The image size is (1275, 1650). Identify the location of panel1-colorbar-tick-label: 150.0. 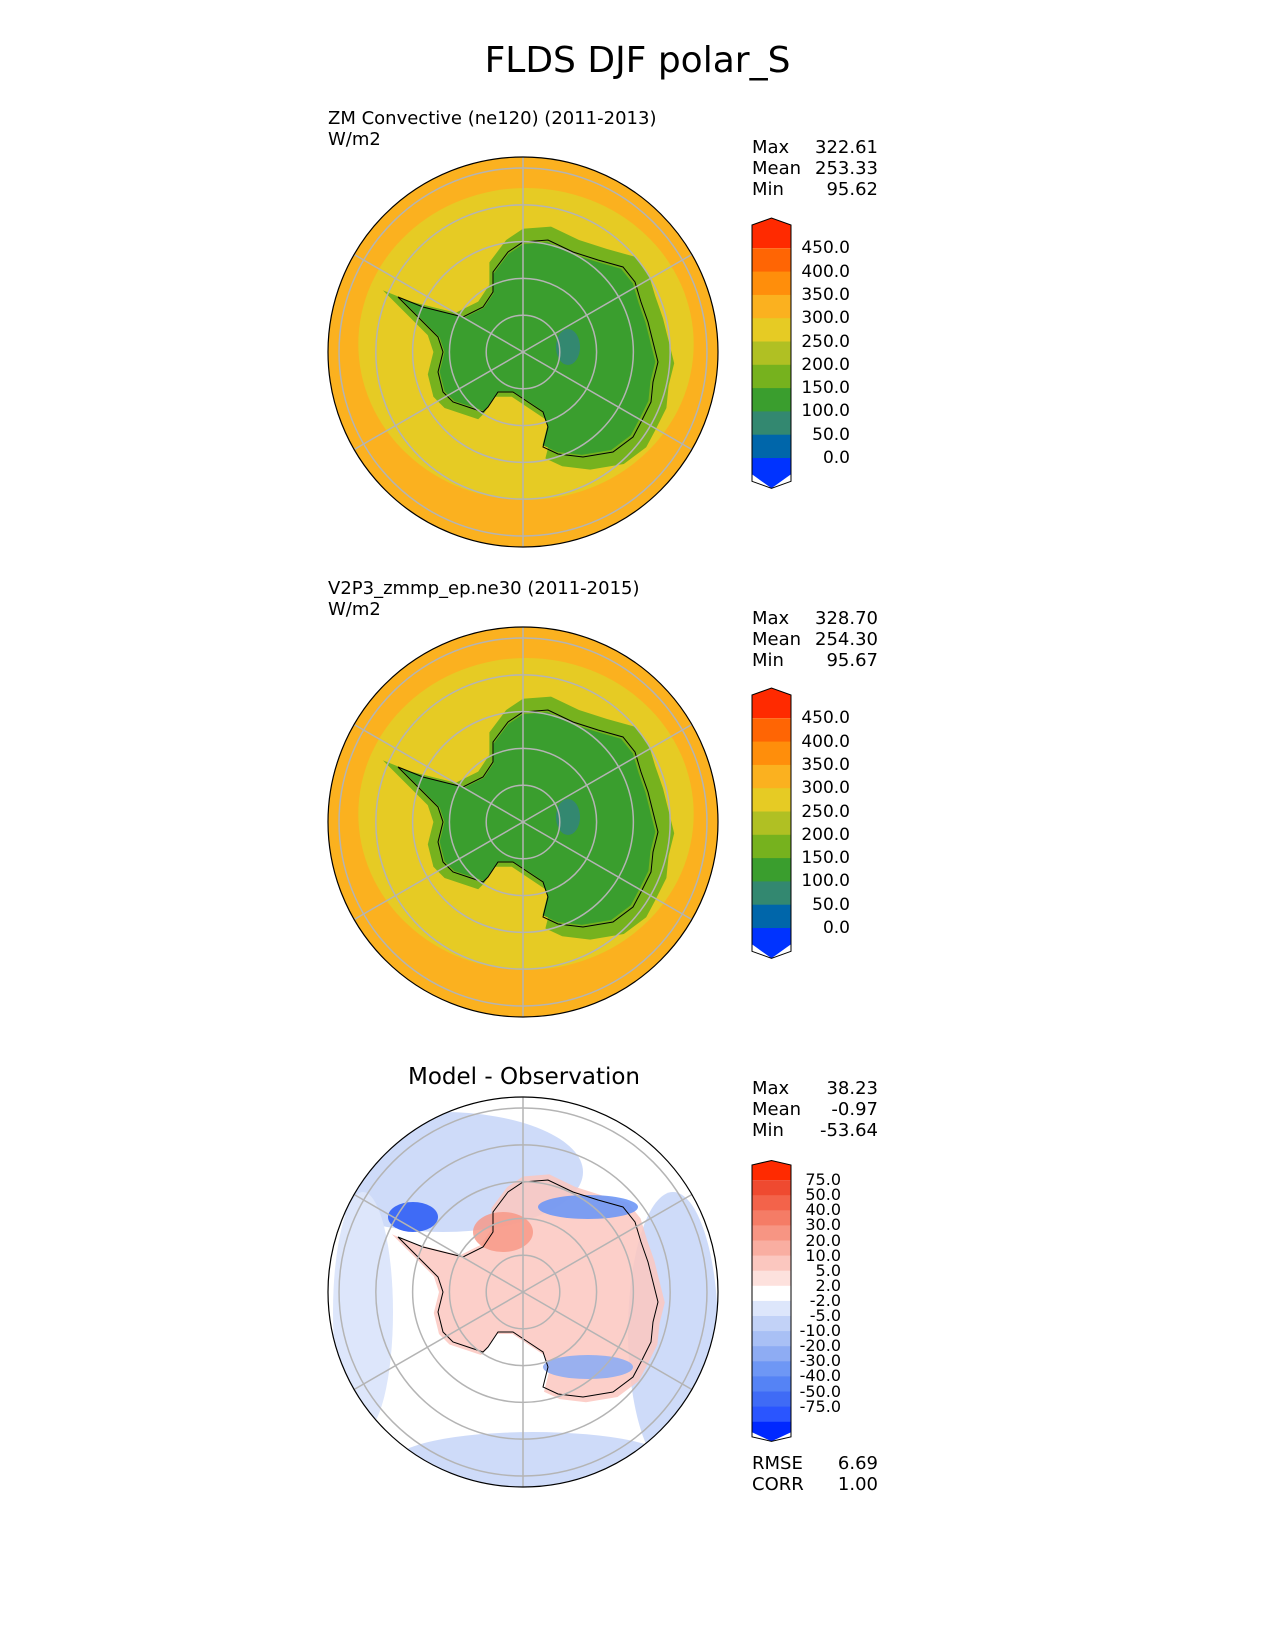
(825, 388).